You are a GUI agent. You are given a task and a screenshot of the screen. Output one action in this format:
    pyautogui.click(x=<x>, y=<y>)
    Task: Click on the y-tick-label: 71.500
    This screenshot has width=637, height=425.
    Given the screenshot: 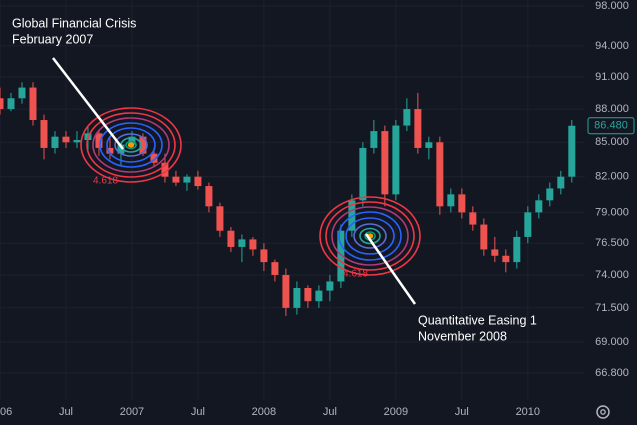 What is the action you would take?
    pyautogui.click(x=612, y=308)
    